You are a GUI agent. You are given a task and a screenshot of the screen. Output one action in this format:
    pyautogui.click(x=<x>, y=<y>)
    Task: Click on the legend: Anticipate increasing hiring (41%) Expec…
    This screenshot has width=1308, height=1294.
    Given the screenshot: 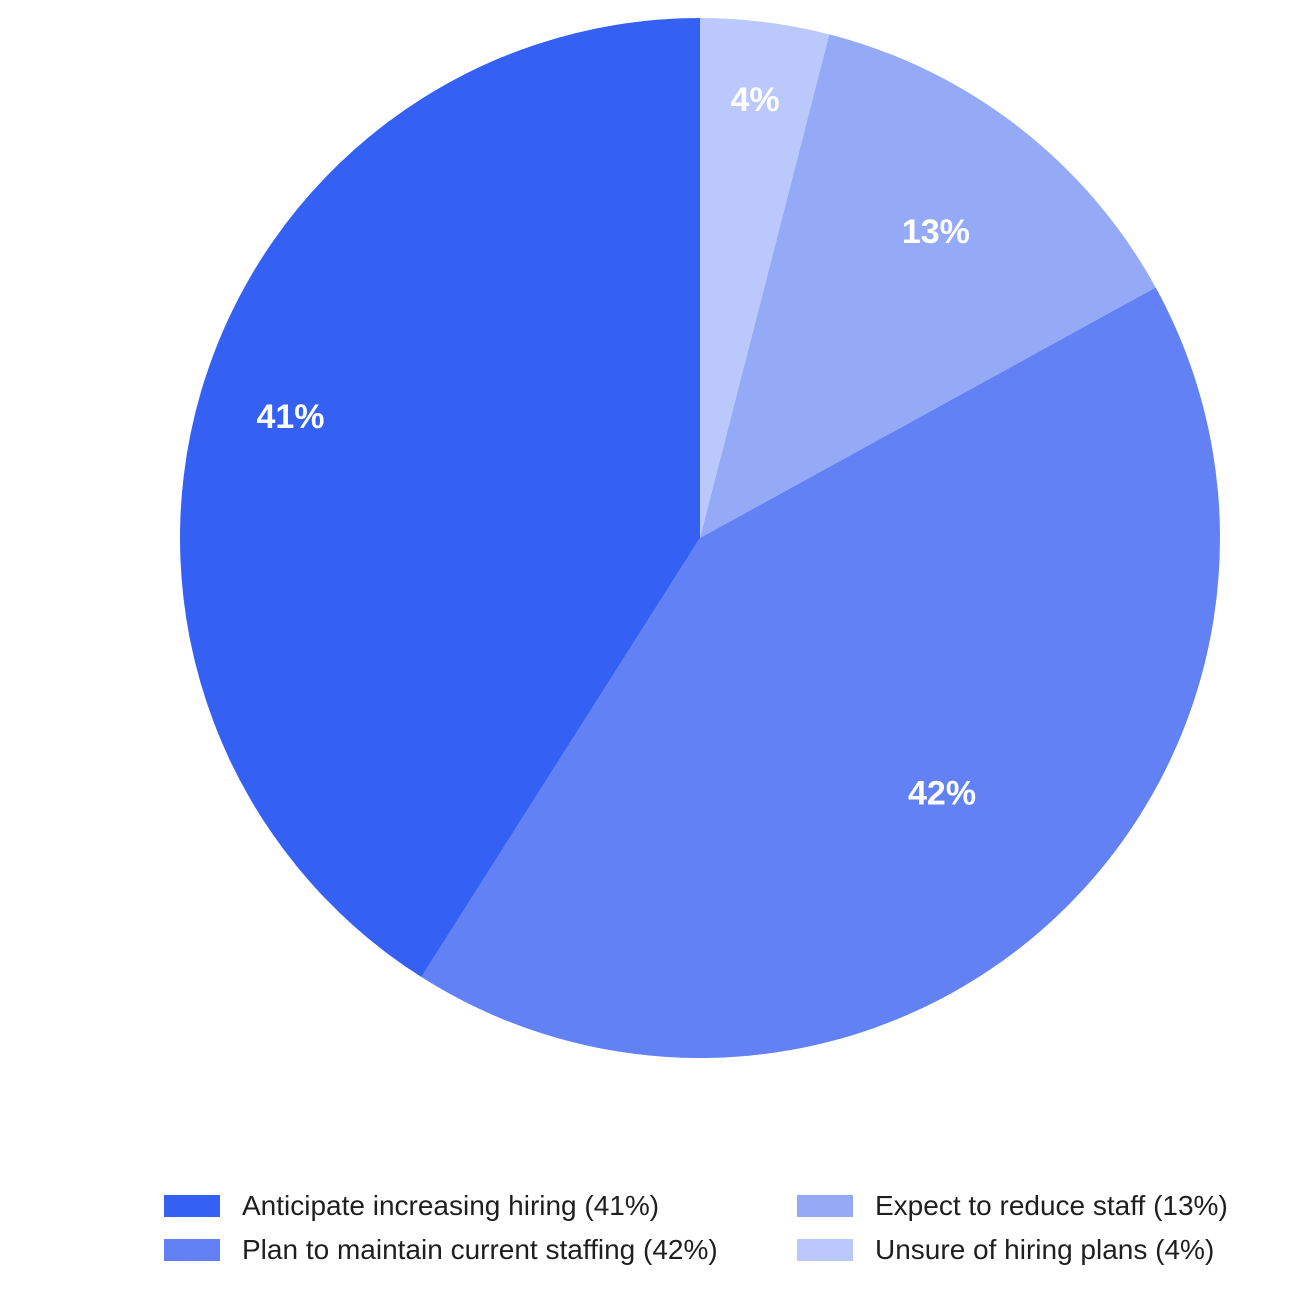 What is the action you would take?
    pyautogui.click(x=719, y=1231)
    